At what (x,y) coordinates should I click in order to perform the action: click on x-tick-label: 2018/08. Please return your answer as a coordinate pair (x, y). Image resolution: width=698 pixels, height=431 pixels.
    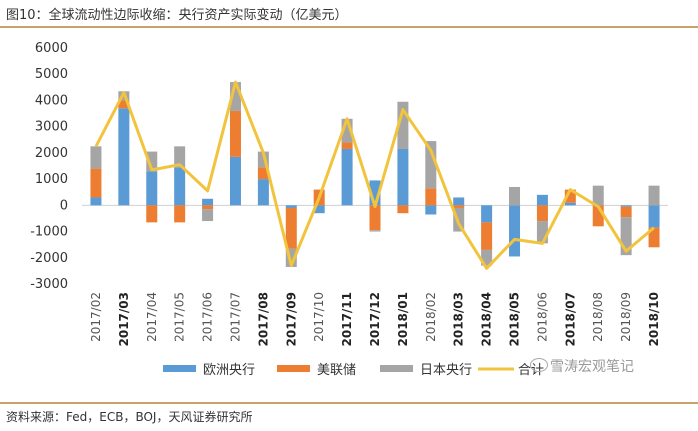
    Looking at the image, I should click on (598, 317).